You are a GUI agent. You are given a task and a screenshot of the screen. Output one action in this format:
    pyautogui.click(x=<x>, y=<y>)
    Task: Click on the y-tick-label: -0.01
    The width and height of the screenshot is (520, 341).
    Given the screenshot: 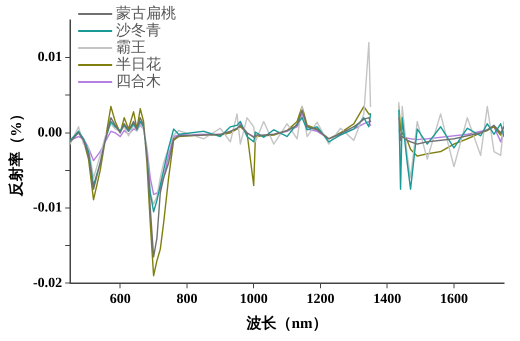 What is the action you would take?
    pyautogui.click(x=47, y=208)
    